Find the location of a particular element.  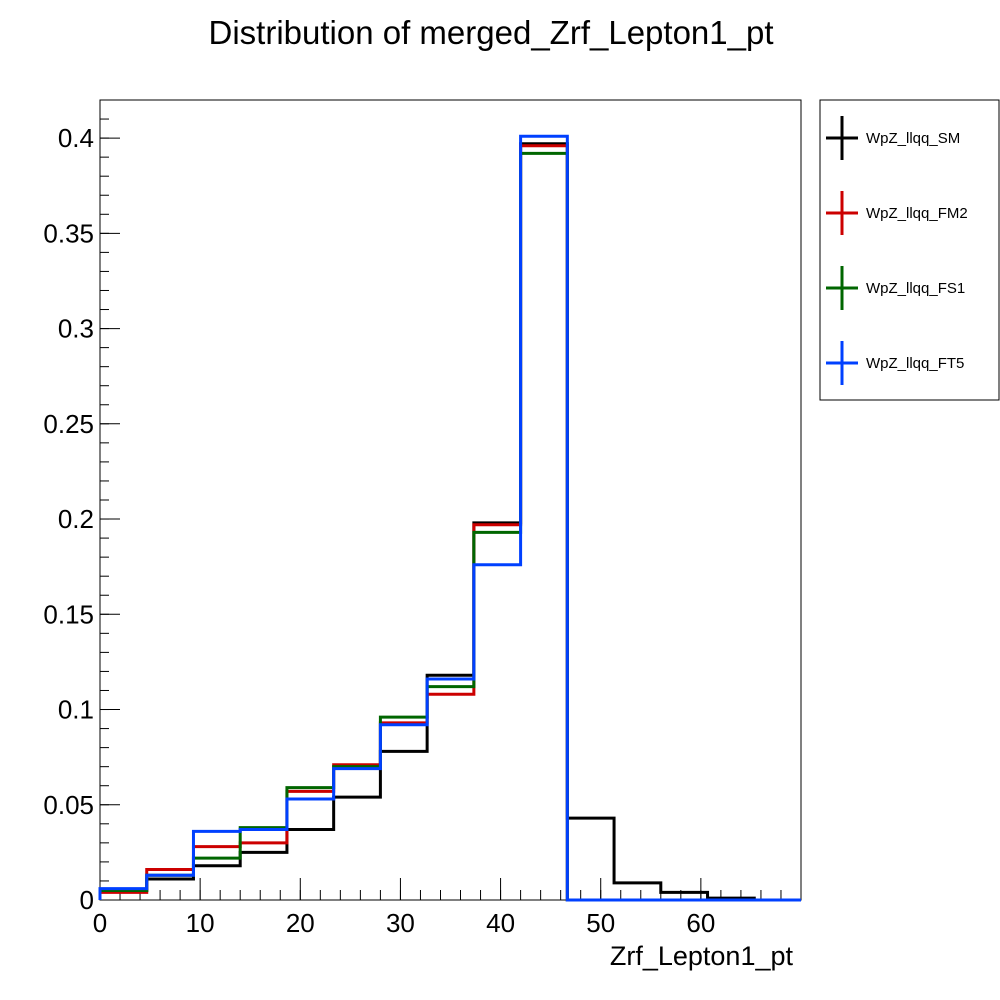

x-tick-label: 10 is located at coordinates (200, 923).